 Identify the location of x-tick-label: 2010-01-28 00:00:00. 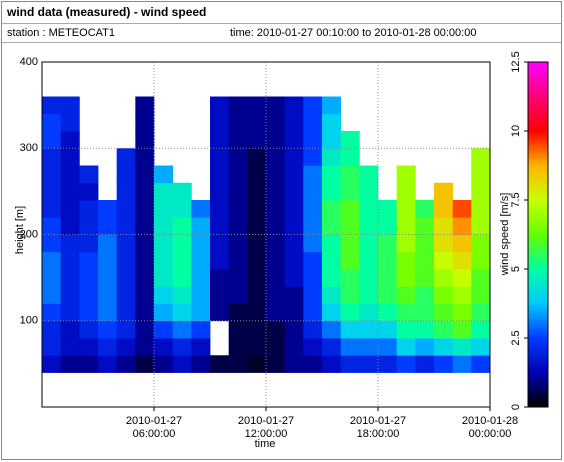
(490, 427).